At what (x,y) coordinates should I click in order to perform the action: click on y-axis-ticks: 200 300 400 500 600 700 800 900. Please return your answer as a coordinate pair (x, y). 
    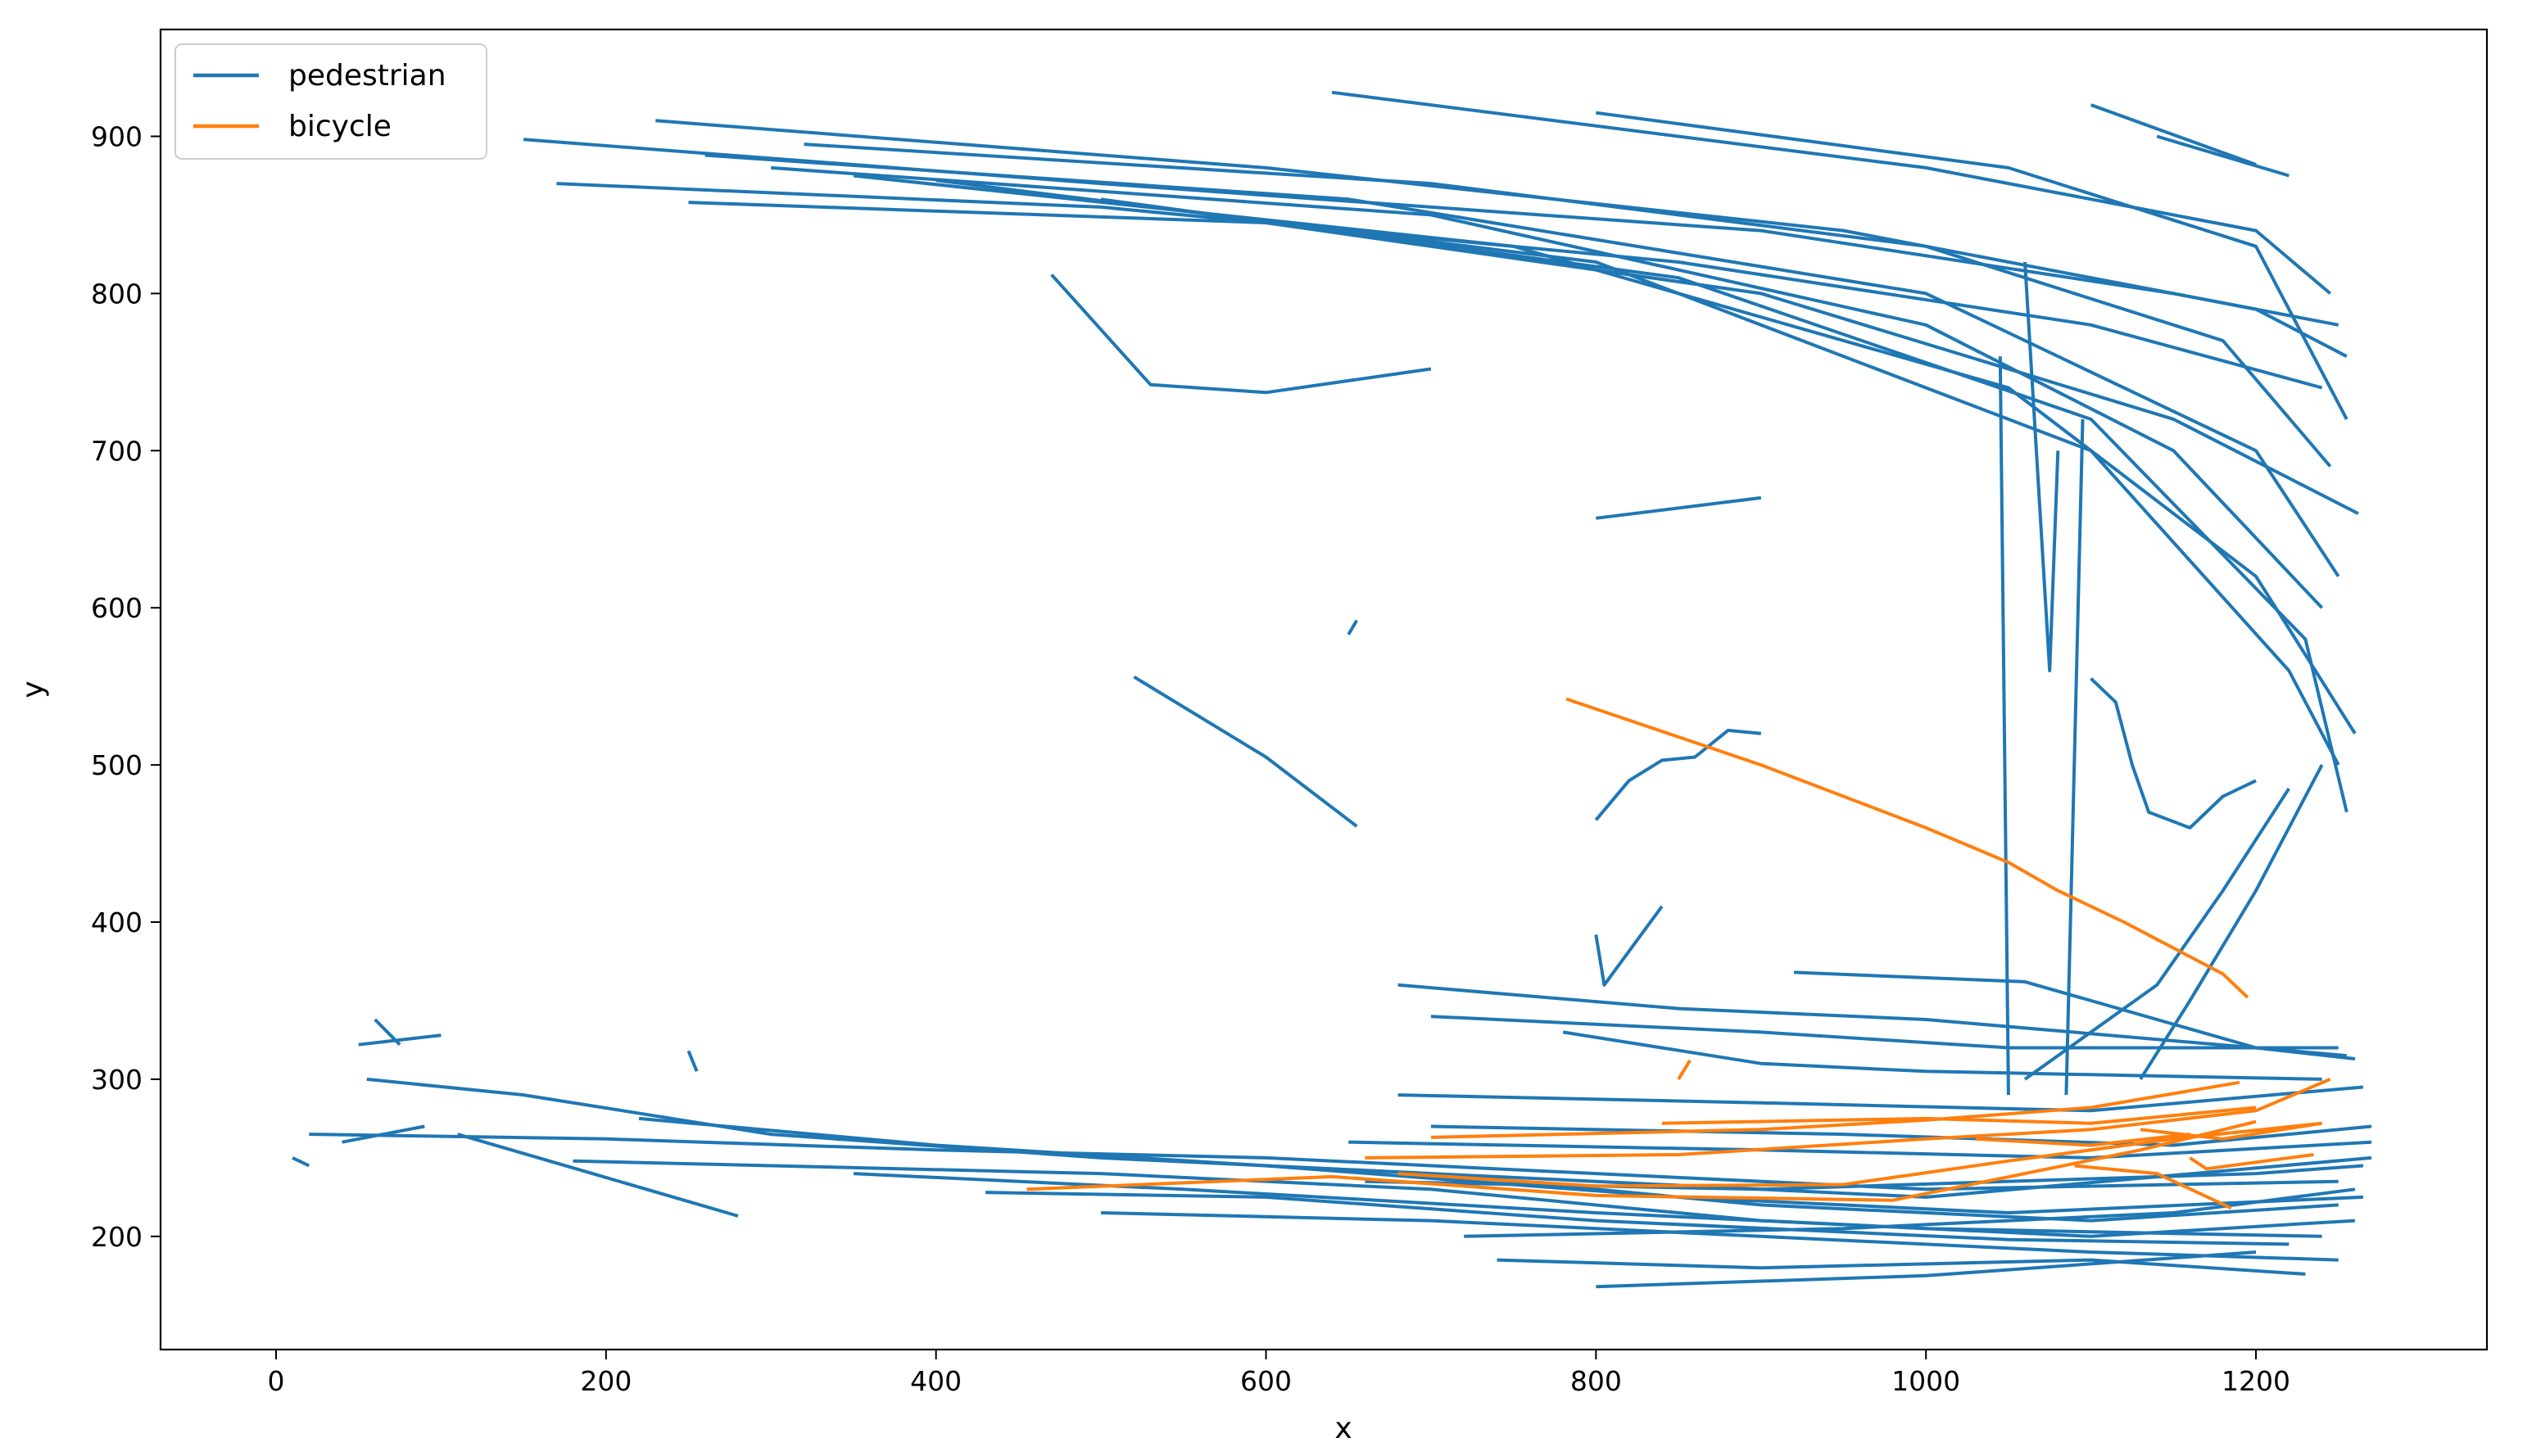
    Looking at the image, I should click on (126, 687).